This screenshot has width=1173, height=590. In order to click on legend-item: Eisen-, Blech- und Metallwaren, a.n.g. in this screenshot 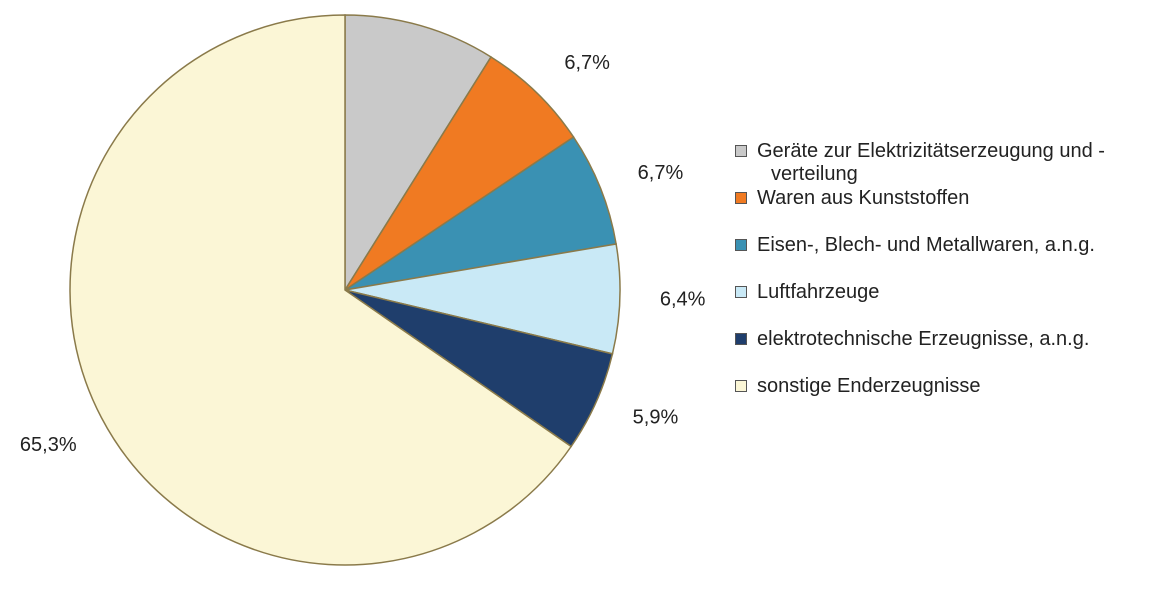, I will do `click(945, 257)`.